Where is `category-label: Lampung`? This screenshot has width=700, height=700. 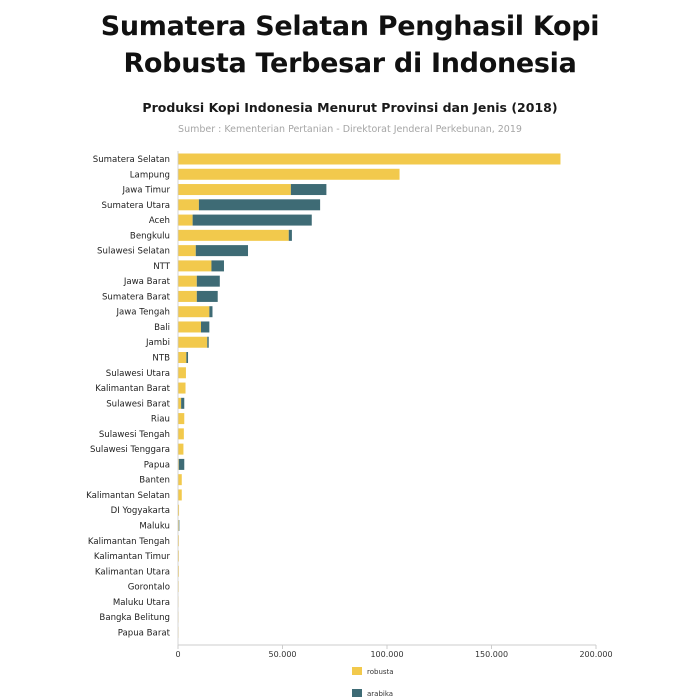
category-label: Lampung is located at coordinates (150, 175).